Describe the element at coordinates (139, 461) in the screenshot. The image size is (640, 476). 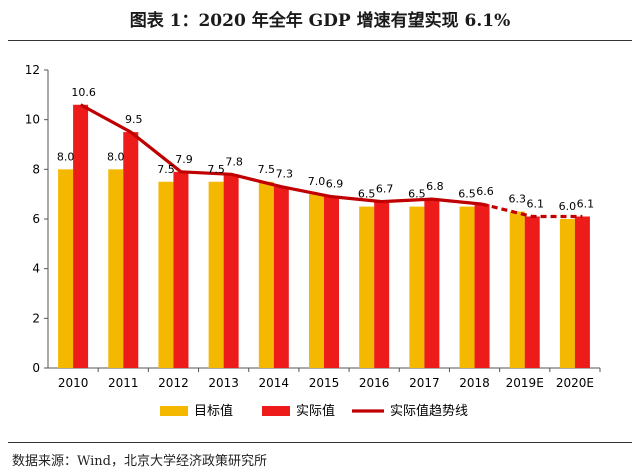
I see `source-note: 数据来源：Wind，北京大学经济政策研究所` at that location.